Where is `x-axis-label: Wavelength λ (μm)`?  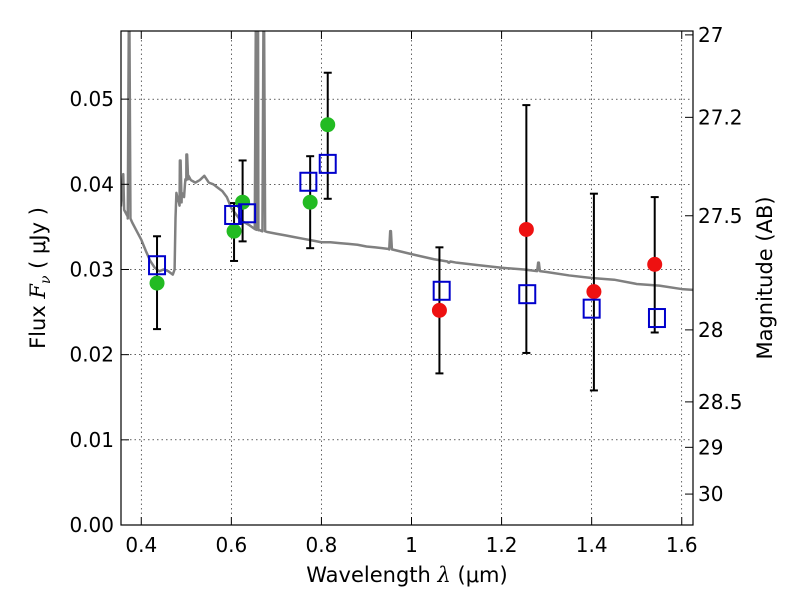 x-axis-label: Wavelength λ (μm) is located at coordinates (406, 575).